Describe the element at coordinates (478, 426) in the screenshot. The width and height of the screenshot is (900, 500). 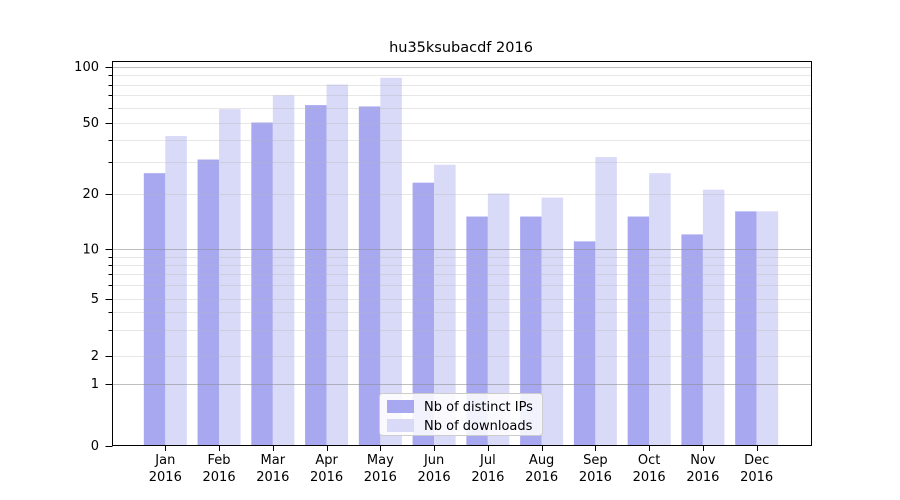
I see `legend-label-downloads: Nb of downloads` at that location.